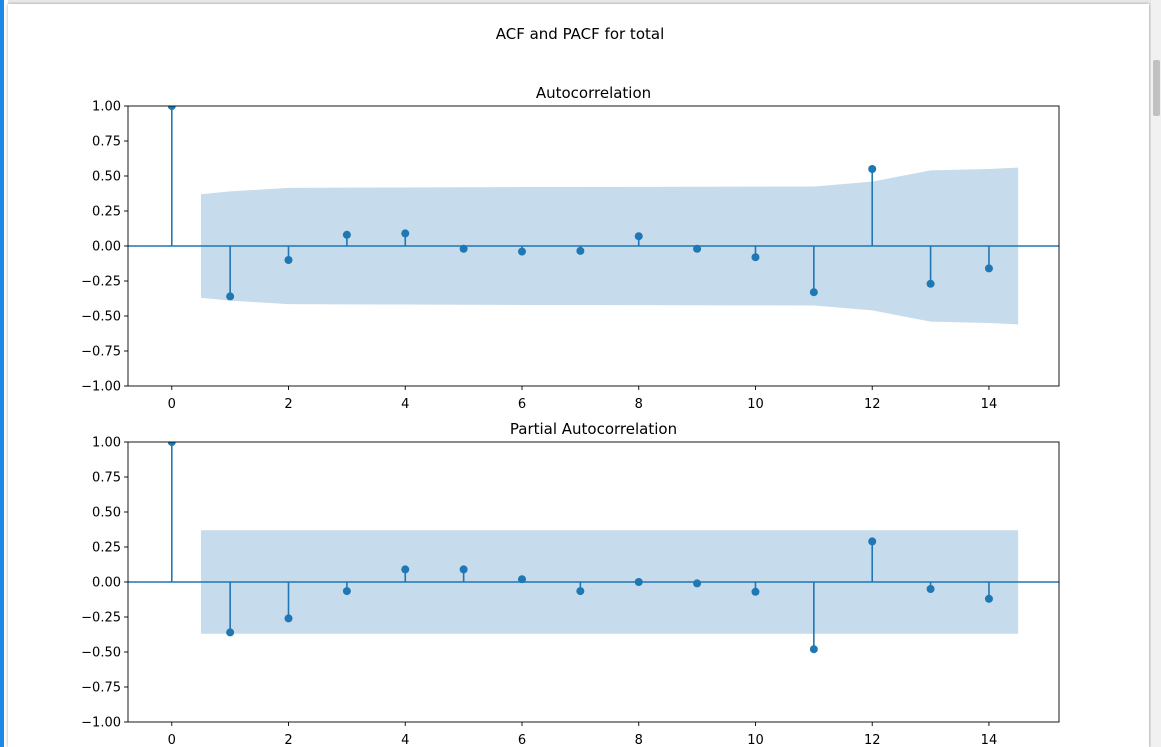 This screenshot has width=1161, height=747. Describe the element at coordinates (2, 373) in the screenshot. I see `window-left-accent` at that location.